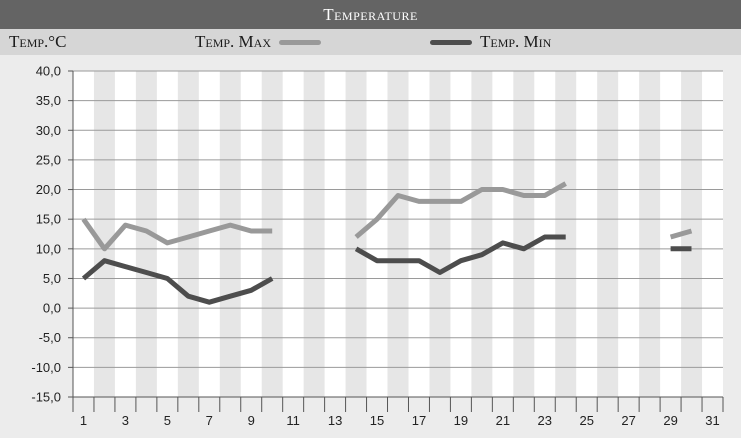 The image size is (741, 438). I want to click on legend-swatch-temp-min, so click(451, 42).